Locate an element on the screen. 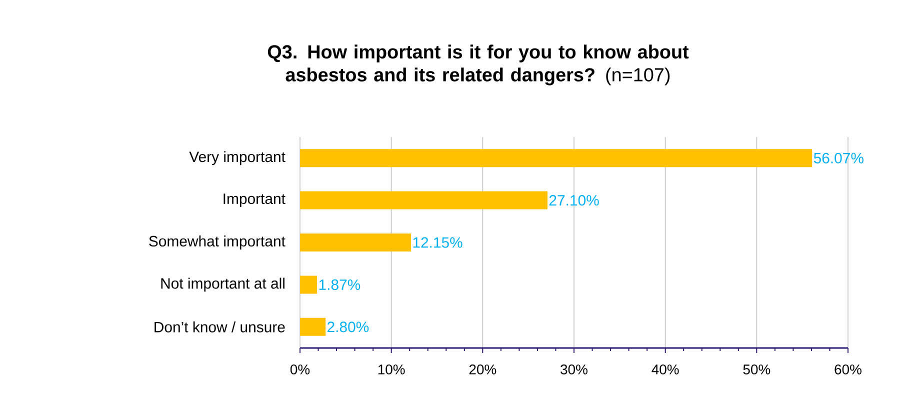  x-tick-label: 0% is located at coordinates (300, 369).